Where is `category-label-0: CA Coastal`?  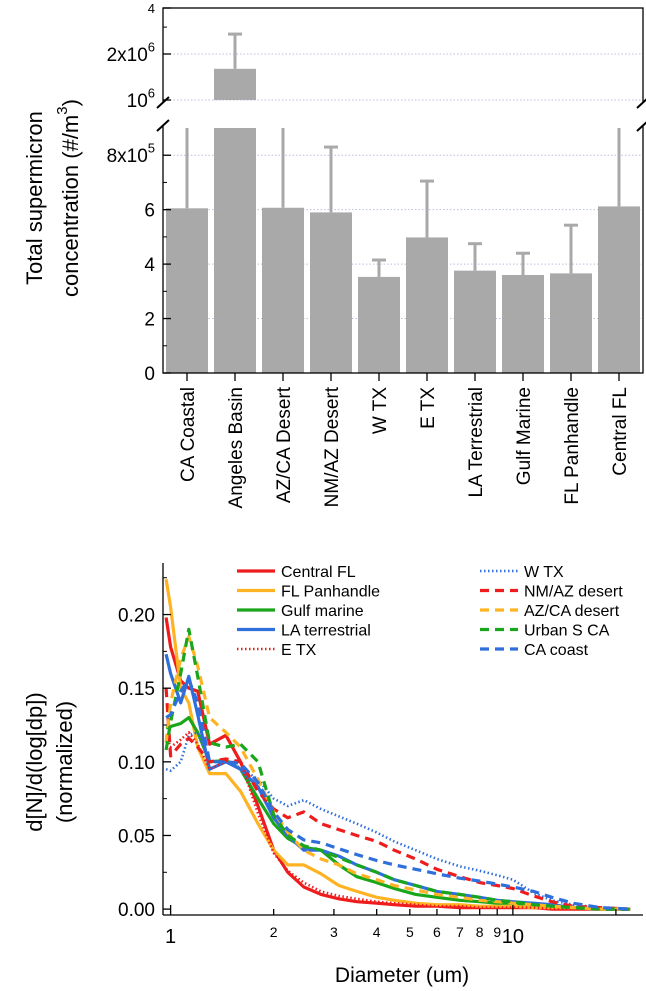
category-label-0: CA Coastal is located at coordinates (188, 434).